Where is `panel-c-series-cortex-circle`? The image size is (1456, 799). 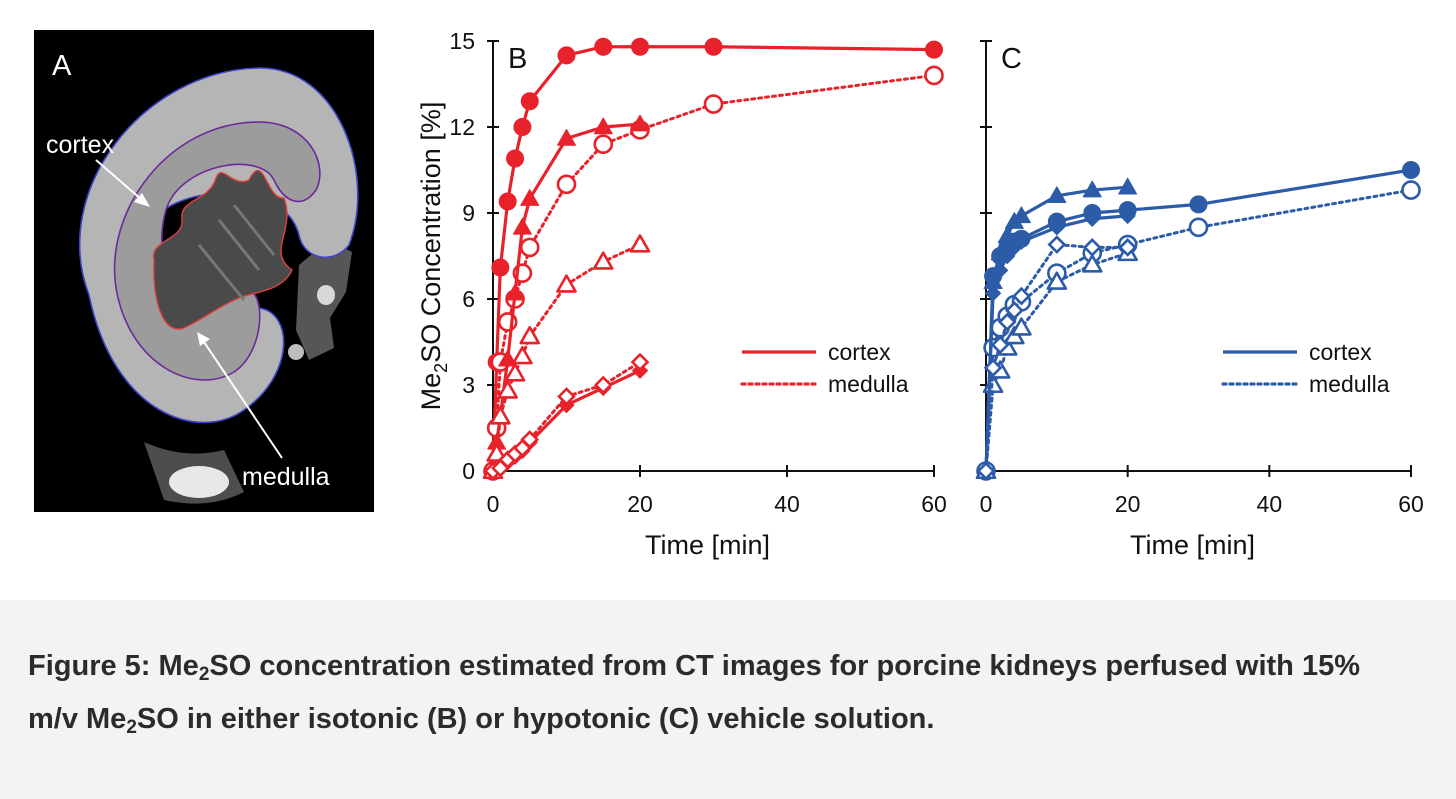 panel-c-series-cortex-circle is located at coordinates (1198, 320).